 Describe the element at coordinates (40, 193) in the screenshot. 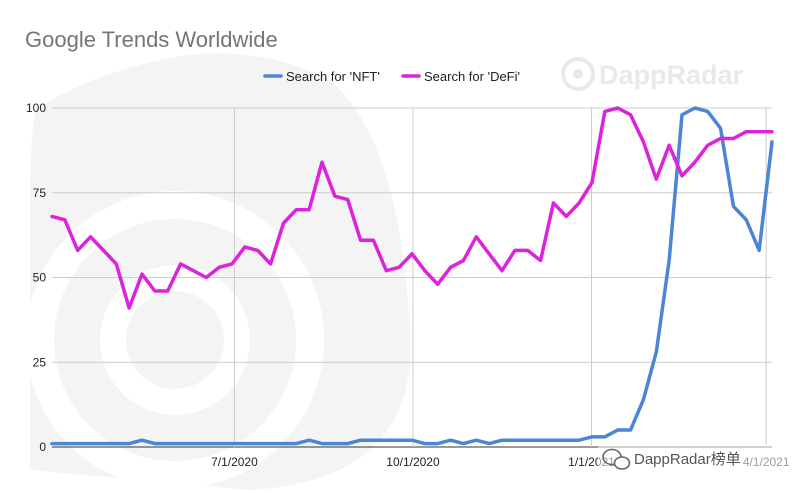

I see `y-tick-label: 75` at that location.